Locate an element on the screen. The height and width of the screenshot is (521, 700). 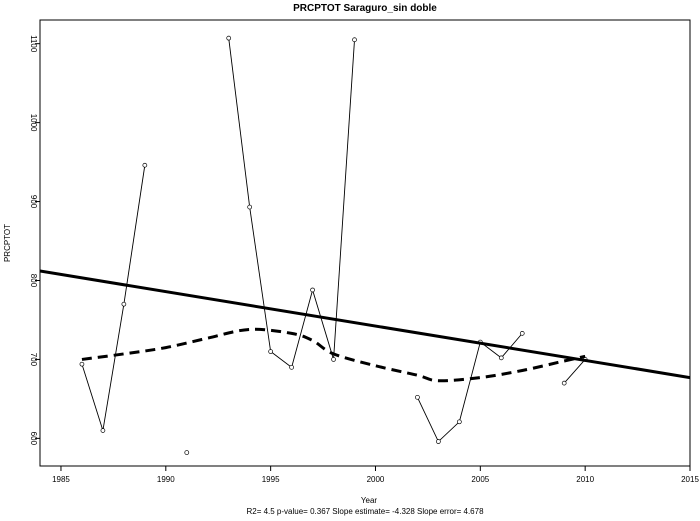
y-tick-label: 800 is located at coordinates (33, 281).